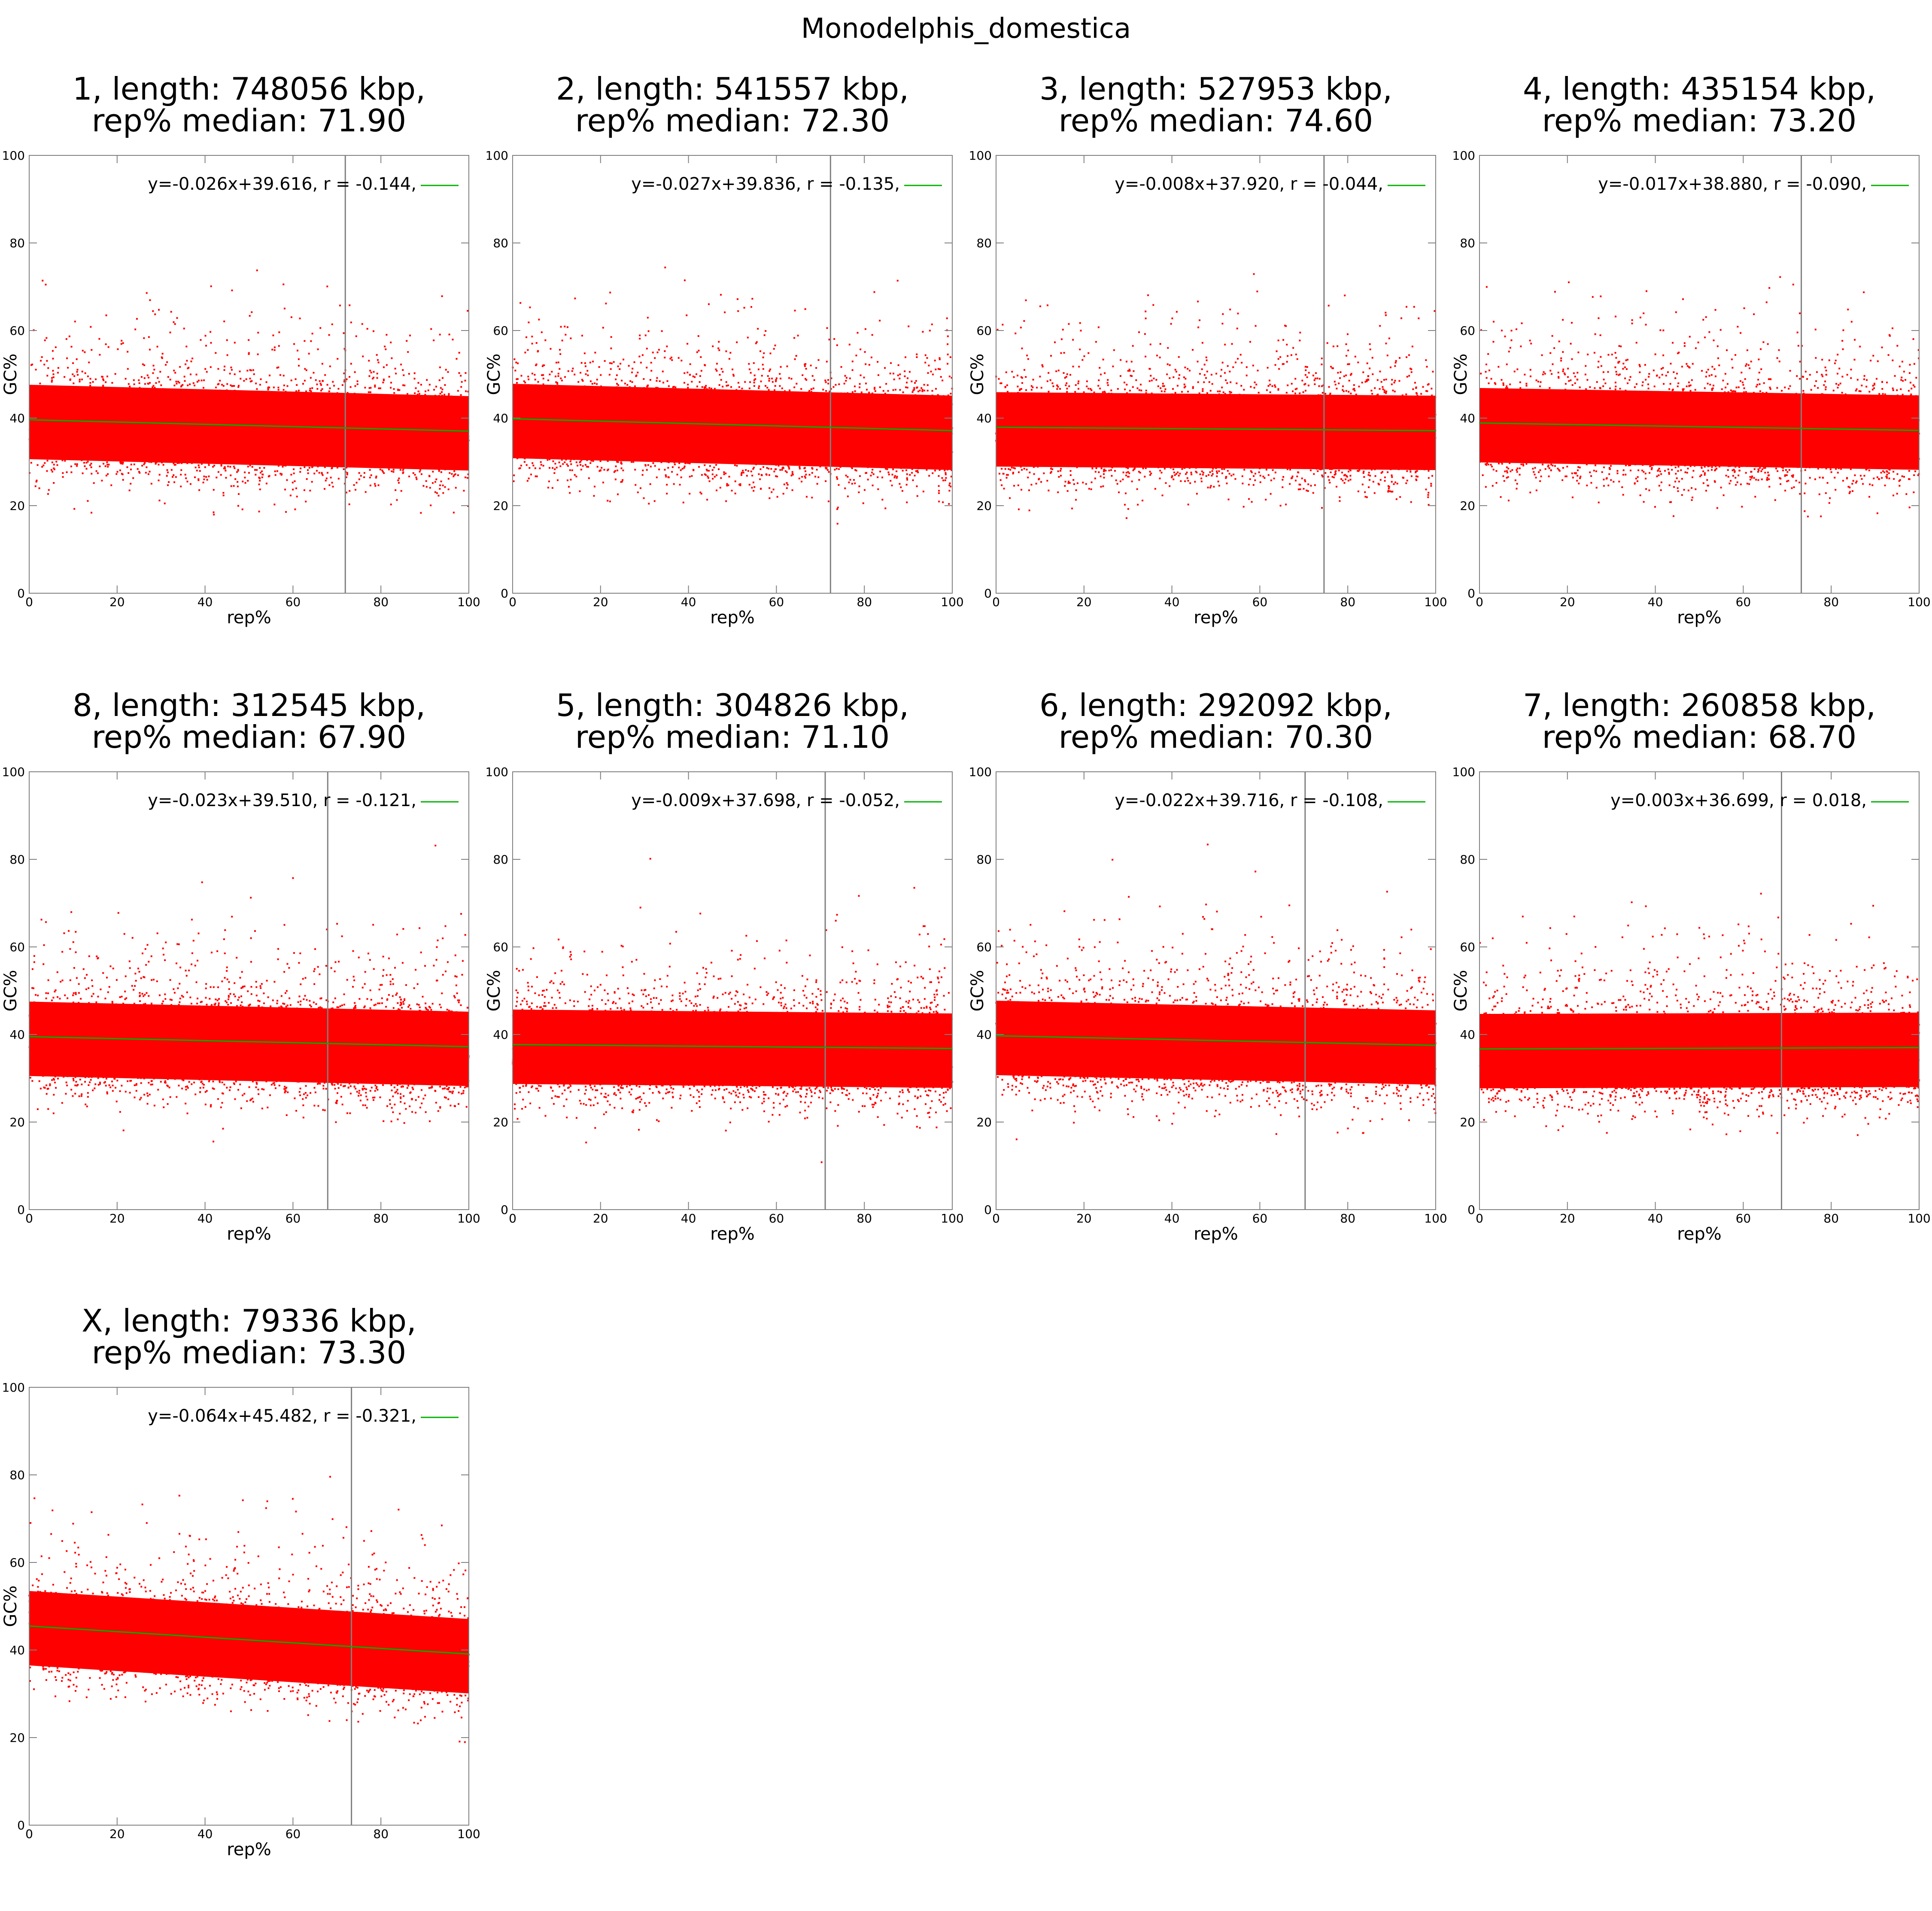 This screenshot has height=1911, width=1932. I want to click on x-tick-label: 20, so click(117, 602).